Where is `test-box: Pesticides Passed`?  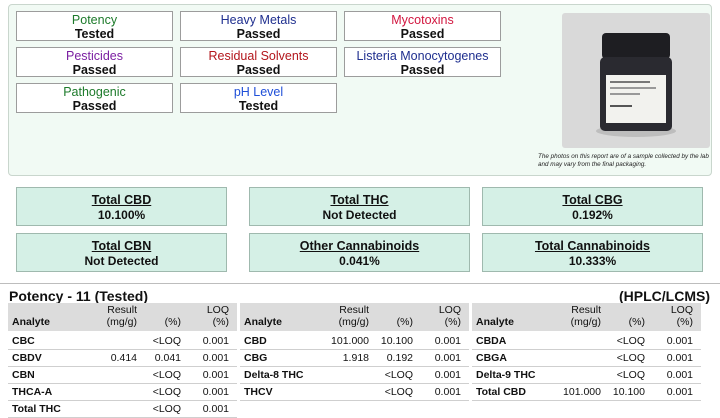 test-box: Pesticides Passed is located at coordinates (94, 62).